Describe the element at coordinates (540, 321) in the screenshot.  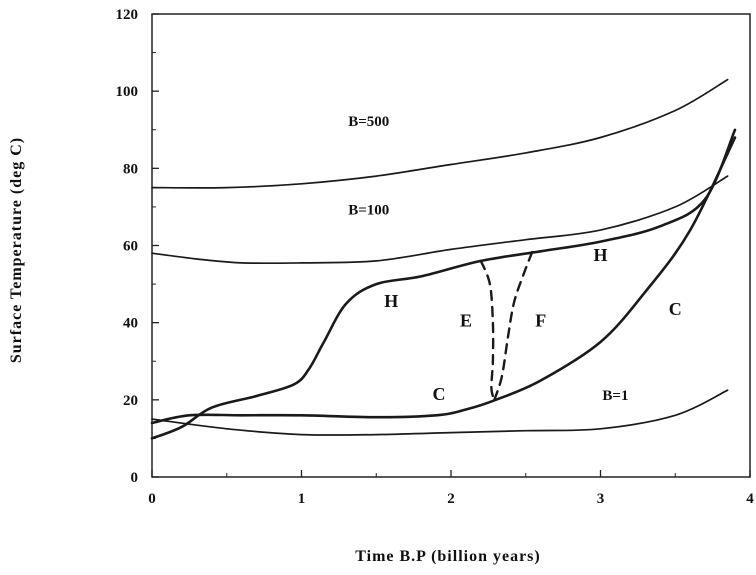
I see `annotation-label: F` at that location.